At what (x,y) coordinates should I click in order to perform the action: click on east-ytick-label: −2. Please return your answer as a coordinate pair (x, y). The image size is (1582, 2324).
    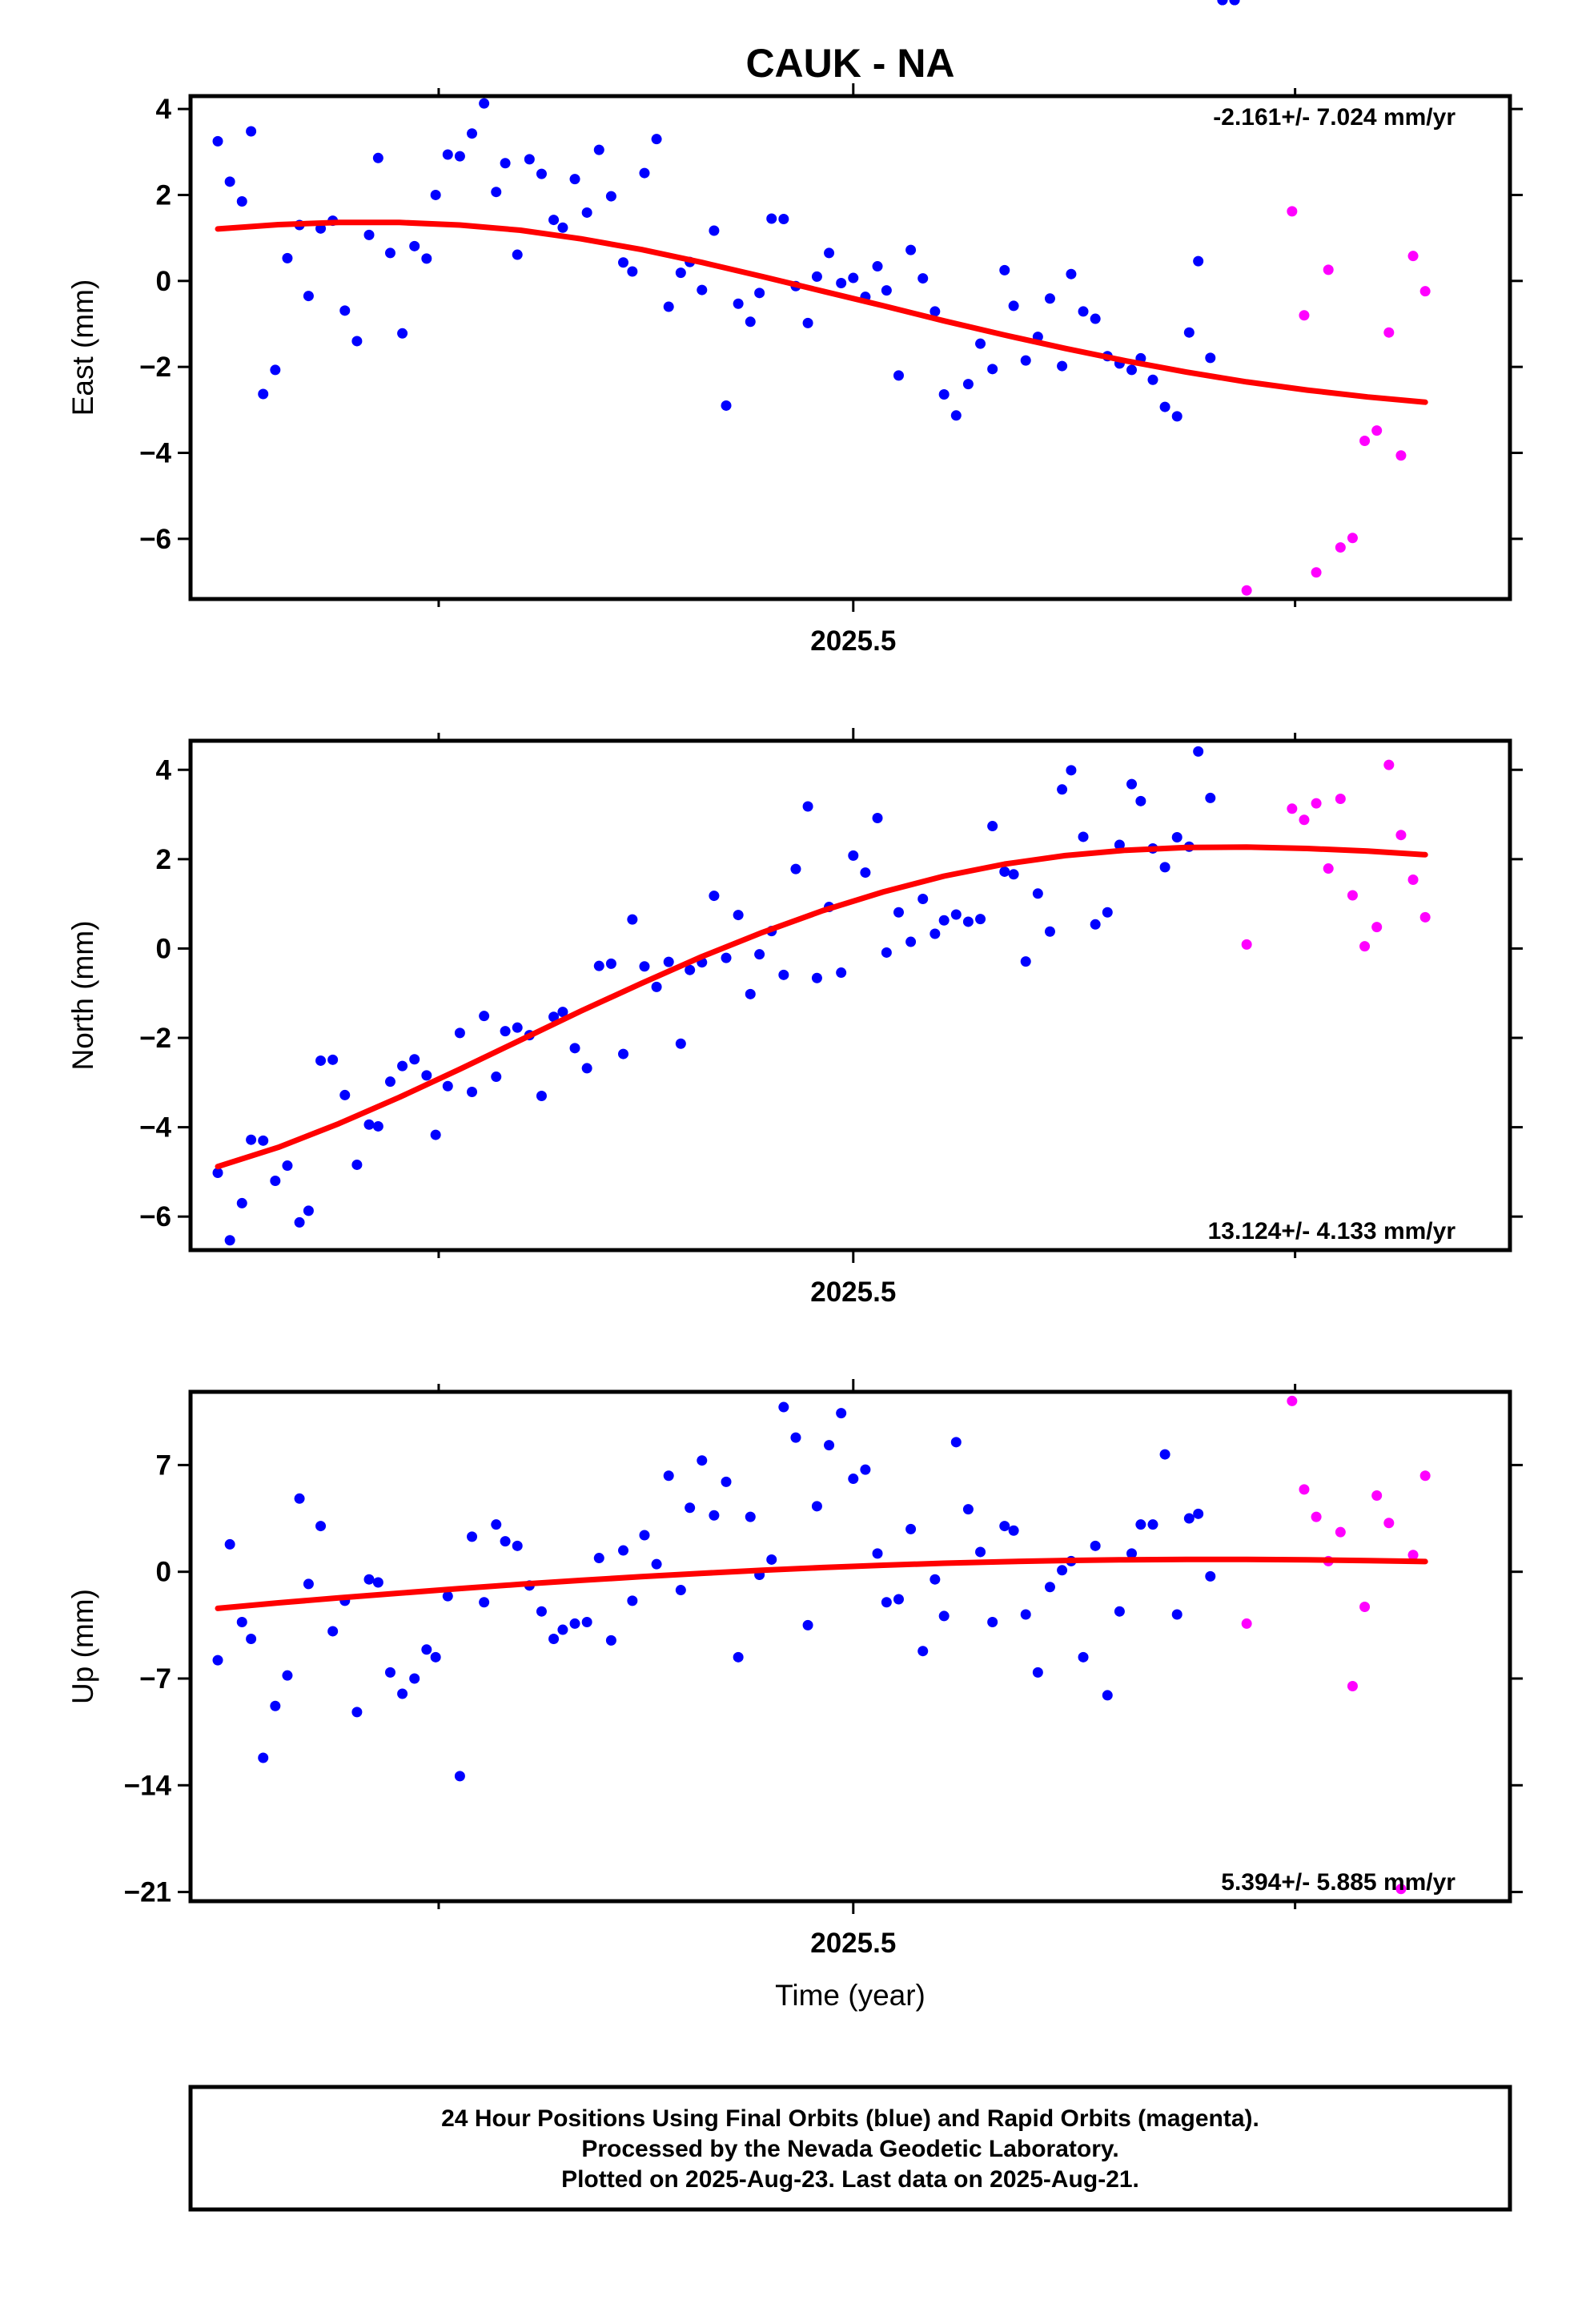
    Looking at the image, I should click on (155, 367).